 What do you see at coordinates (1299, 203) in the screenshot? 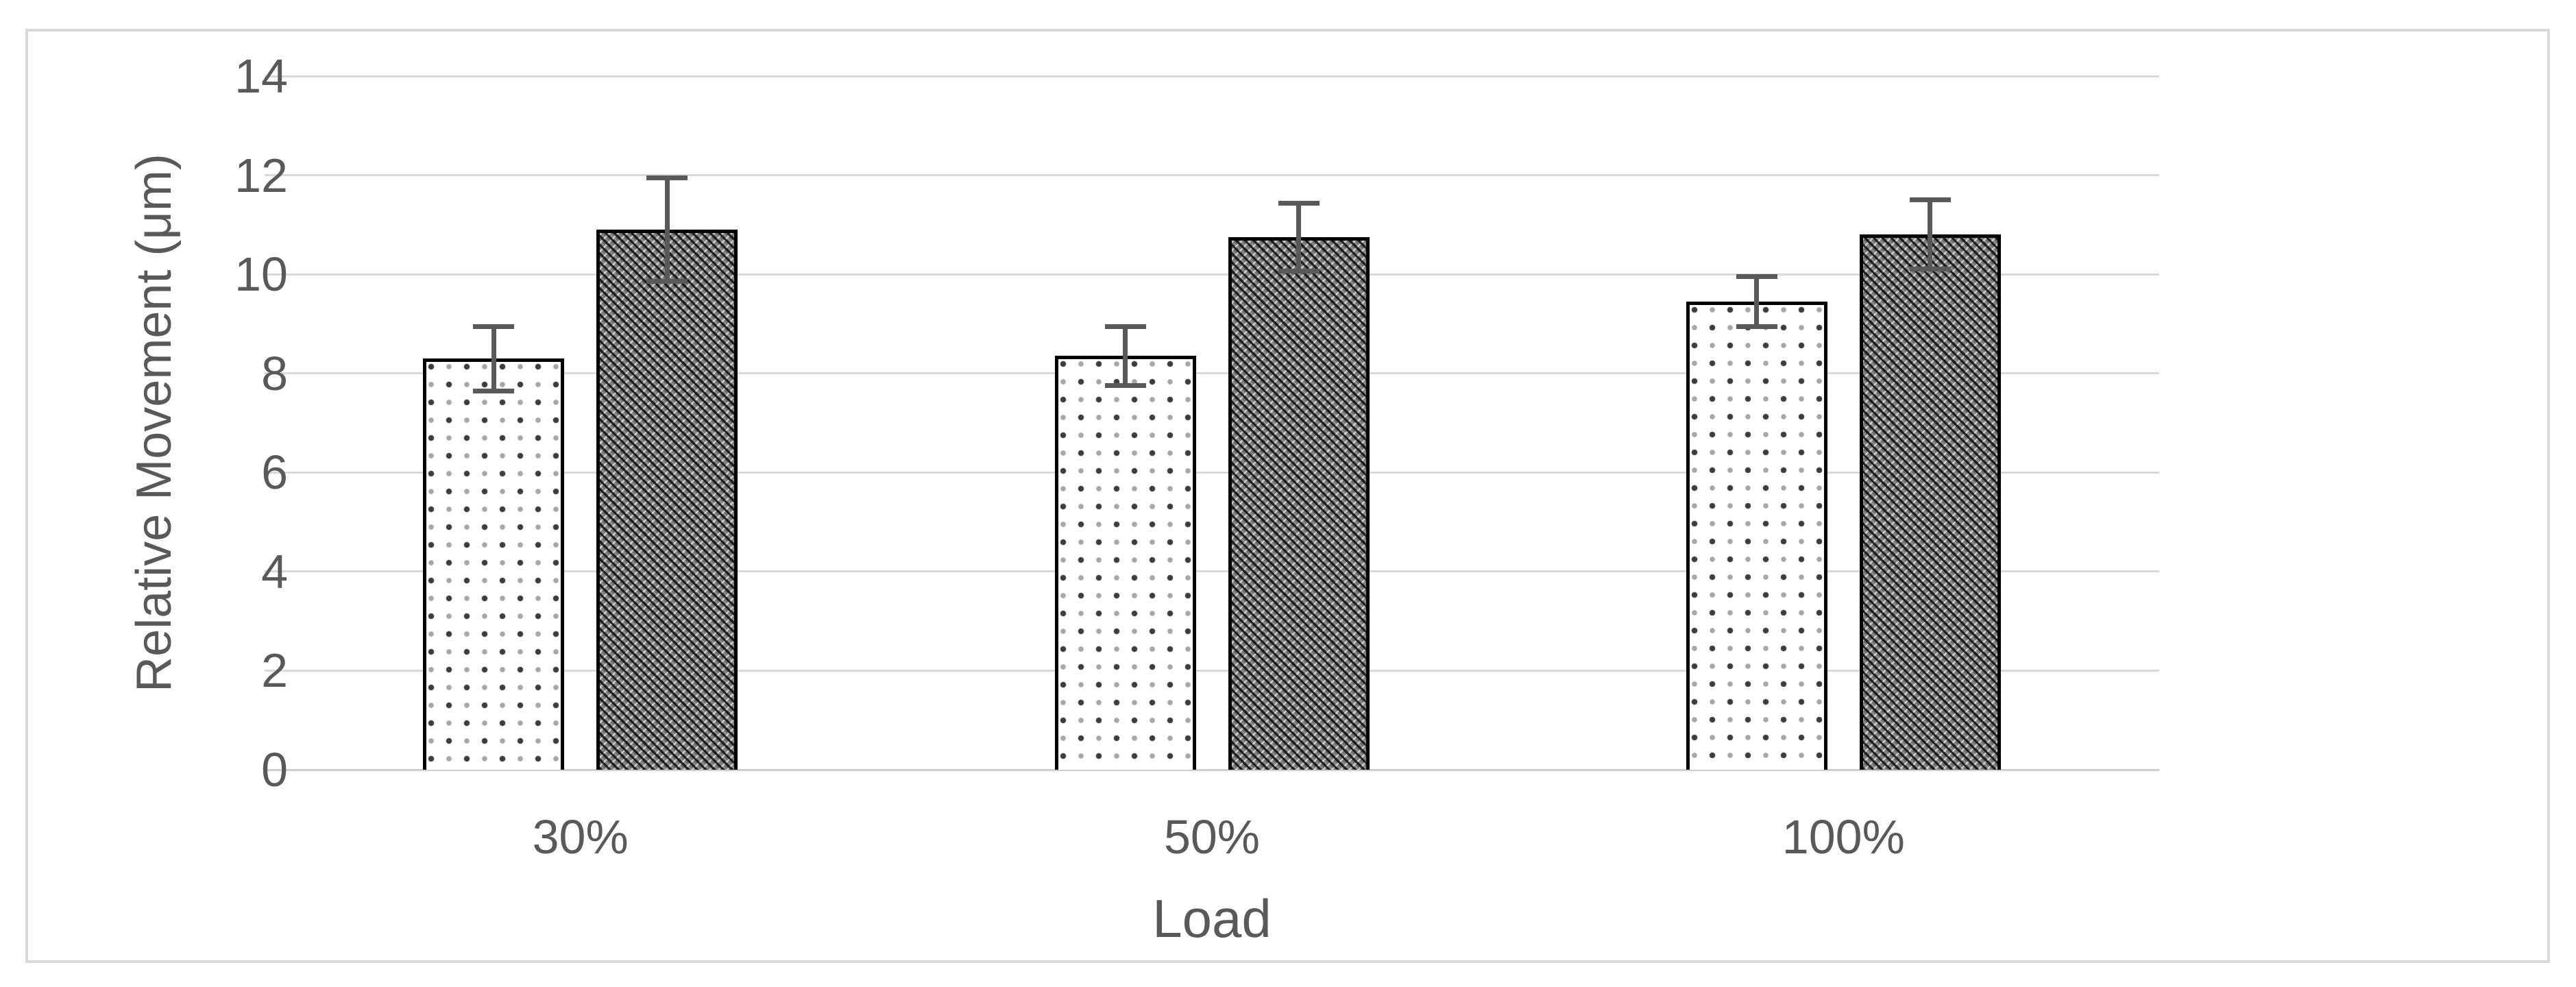
I see `error-bar-cap-top-dark-patterned-series-50%` at bounding box center [1299, 203].